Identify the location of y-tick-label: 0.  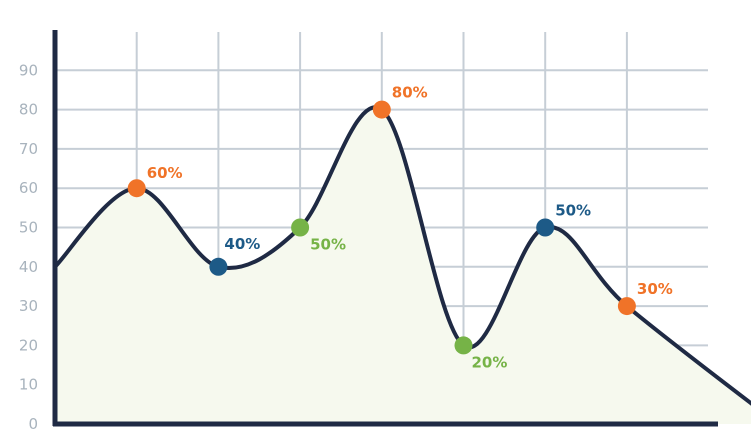
(33, 424).